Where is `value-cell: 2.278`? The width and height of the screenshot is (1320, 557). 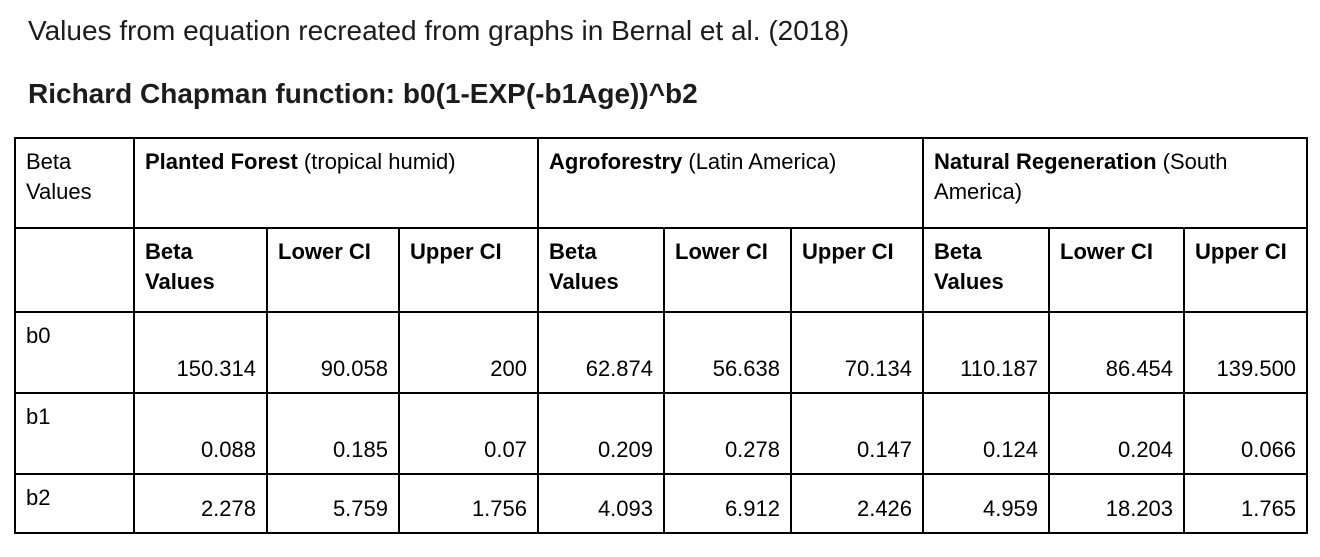 value-cell: 2.278 is located at coordinates (200, 503).